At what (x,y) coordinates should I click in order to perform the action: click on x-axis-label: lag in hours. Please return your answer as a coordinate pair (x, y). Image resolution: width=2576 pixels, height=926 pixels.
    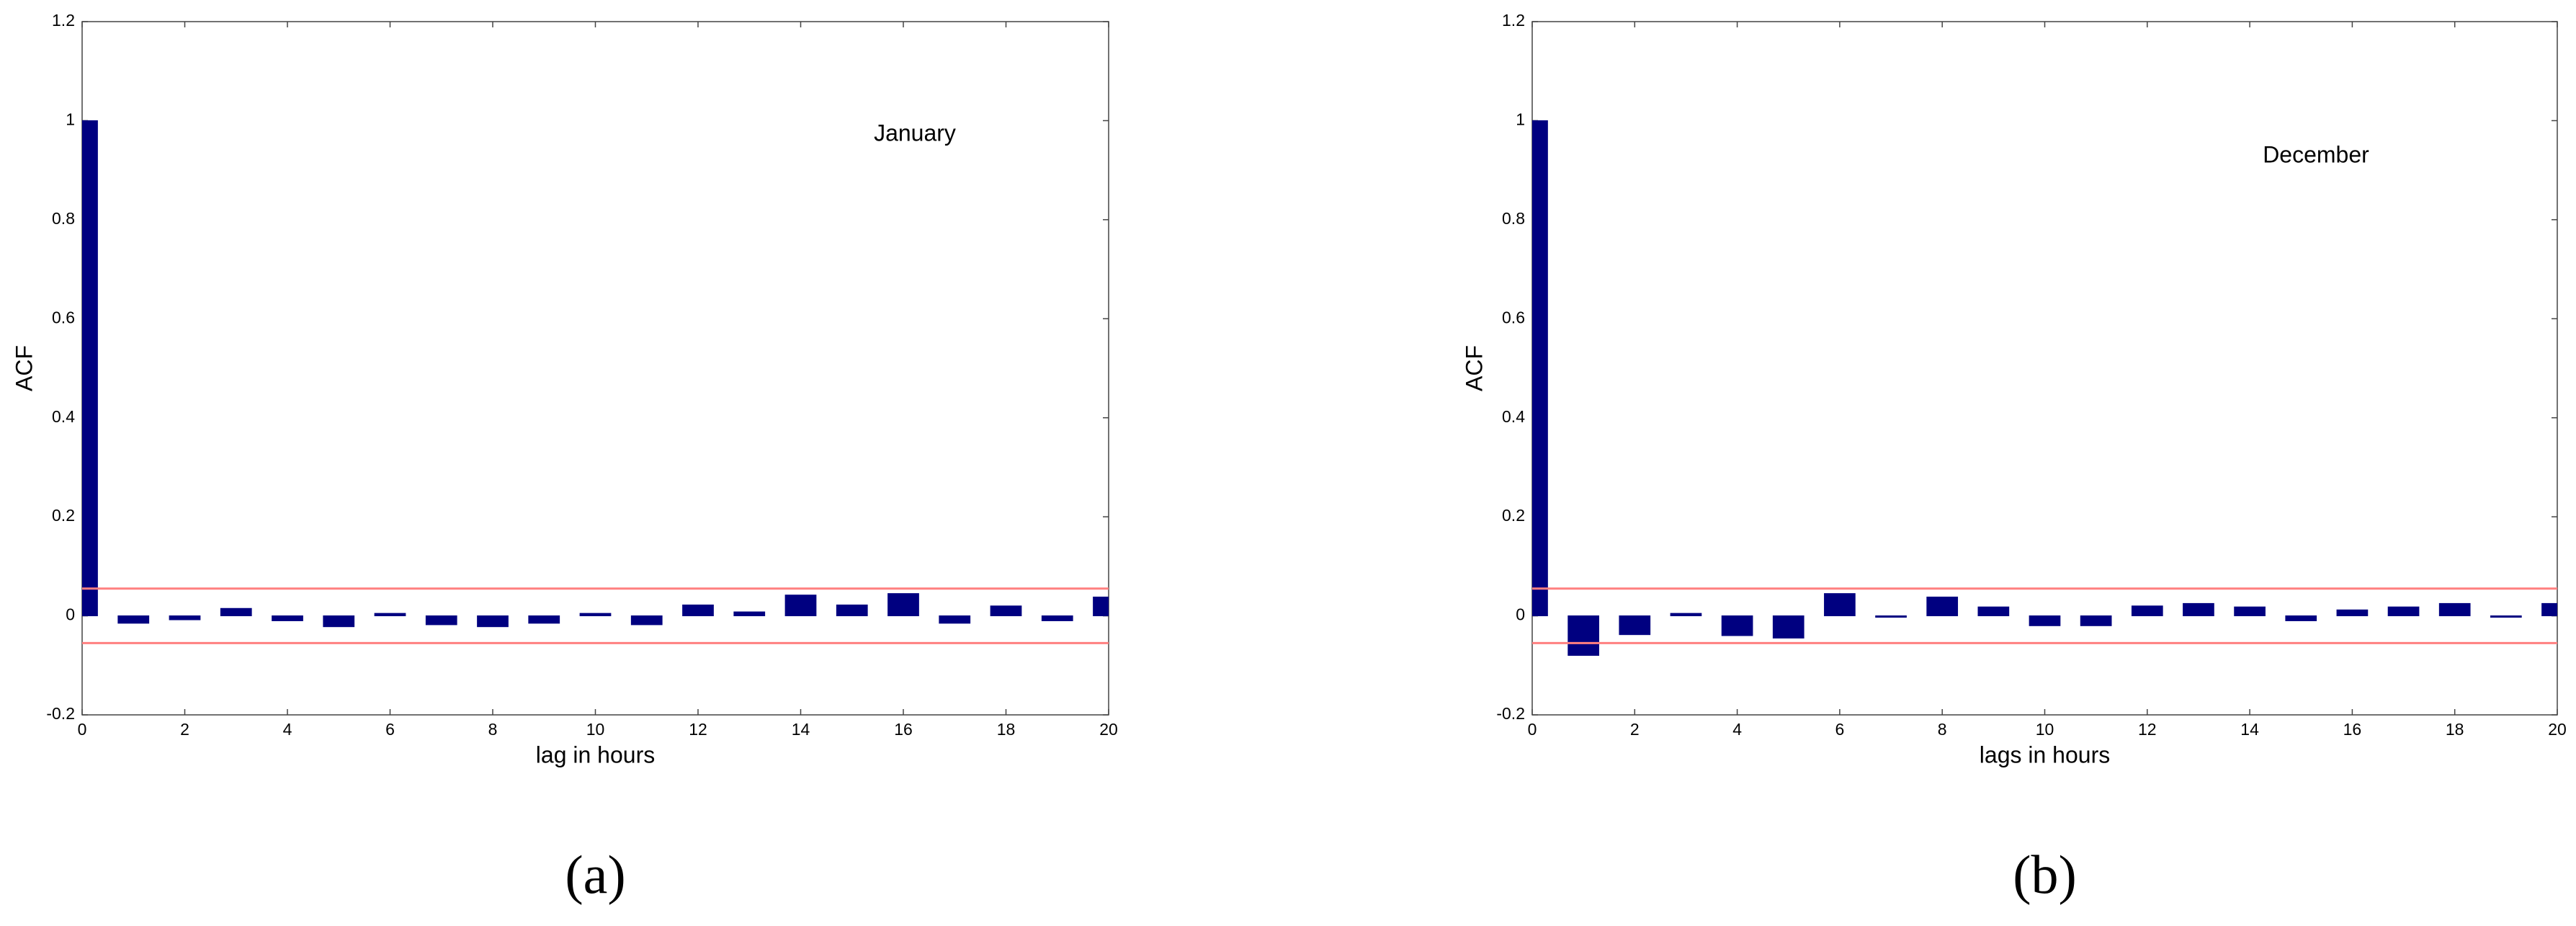
    Looking at the image, I should click on (595, 754).